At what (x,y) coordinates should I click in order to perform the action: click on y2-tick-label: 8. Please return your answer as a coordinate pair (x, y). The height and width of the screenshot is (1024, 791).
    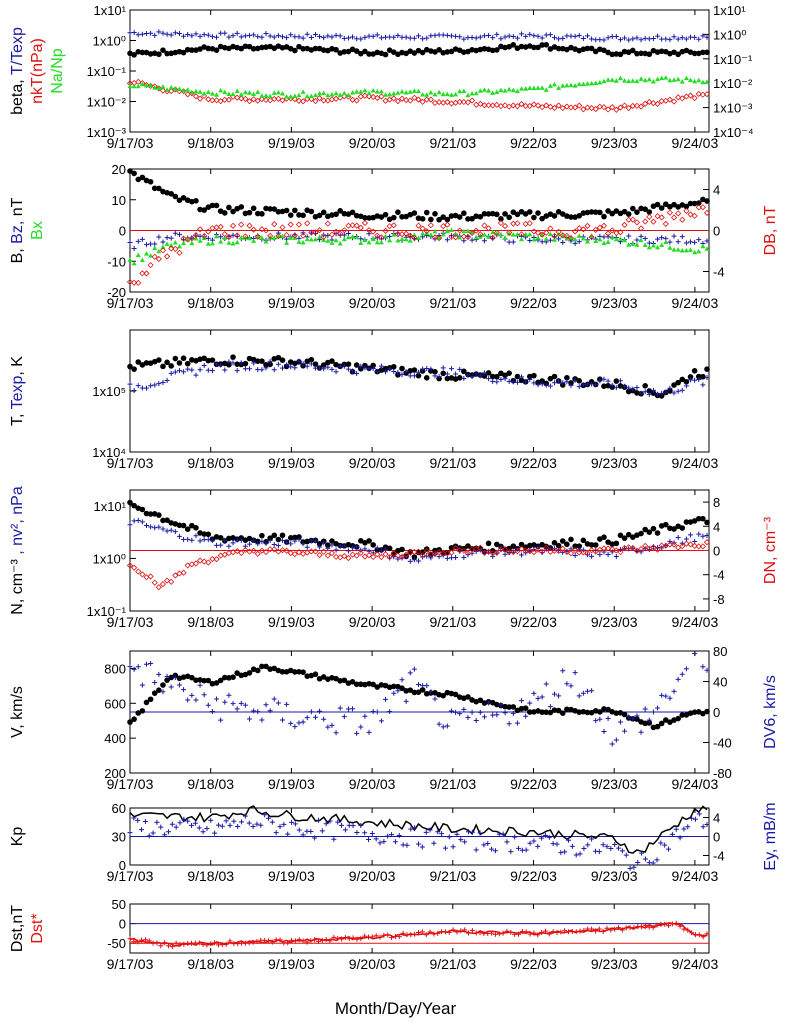
    Looking at the image, I should click on (716, 502).